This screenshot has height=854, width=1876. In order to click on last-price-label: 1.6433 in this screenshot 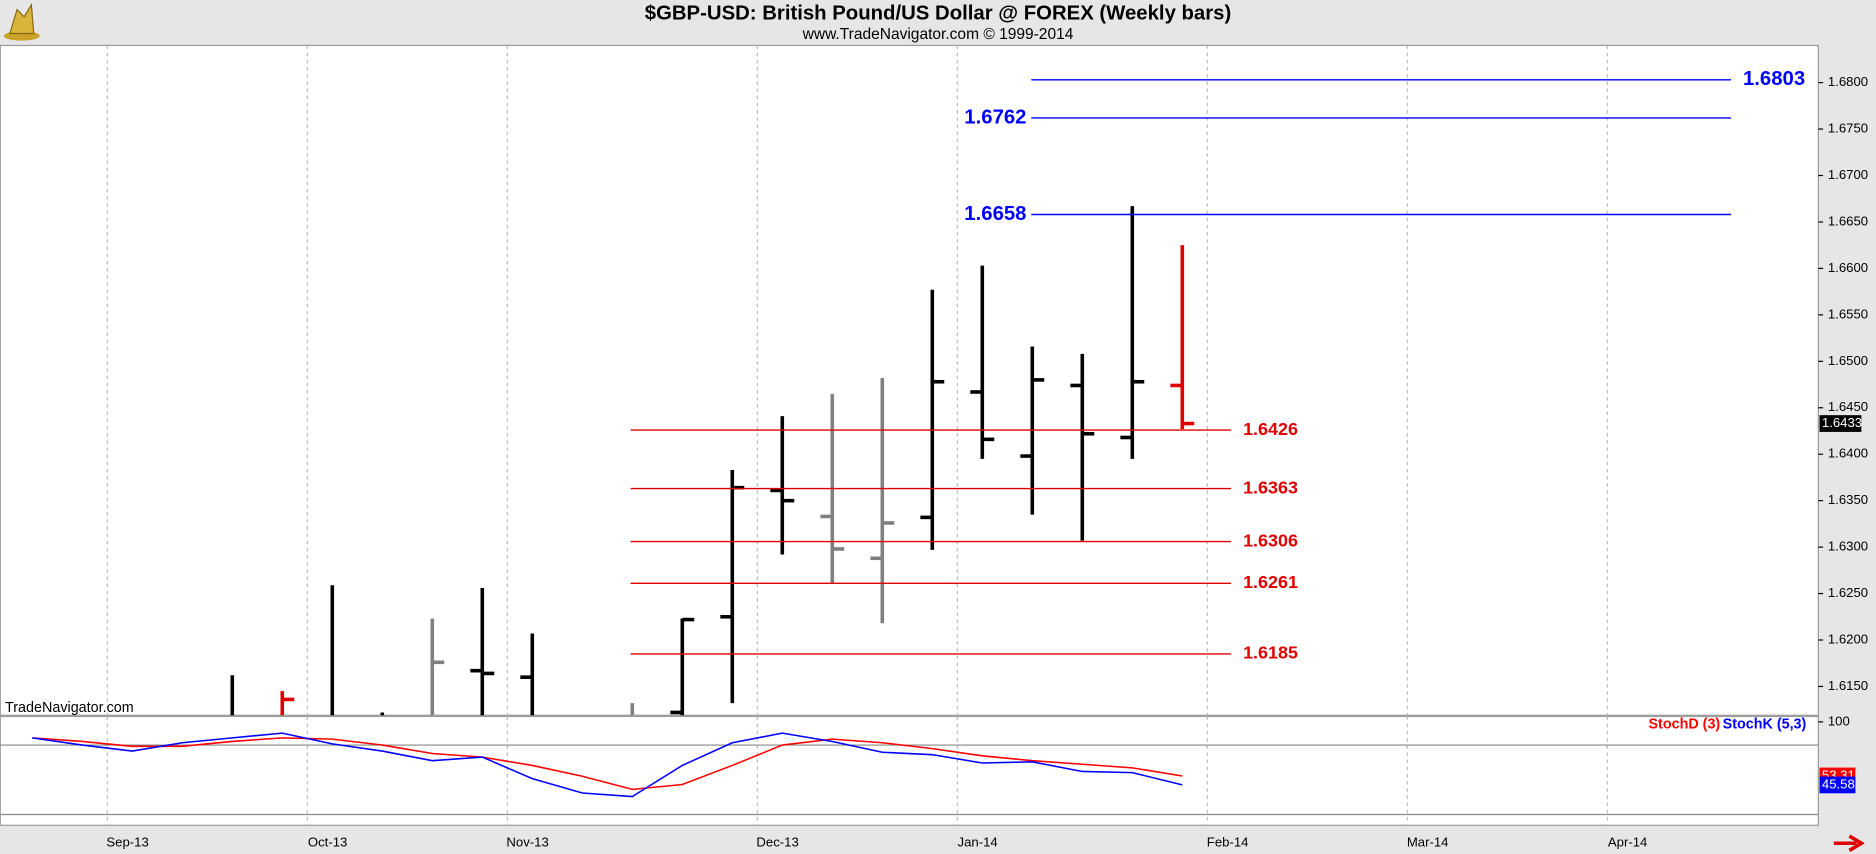, I will do `click(1842, 422)`.